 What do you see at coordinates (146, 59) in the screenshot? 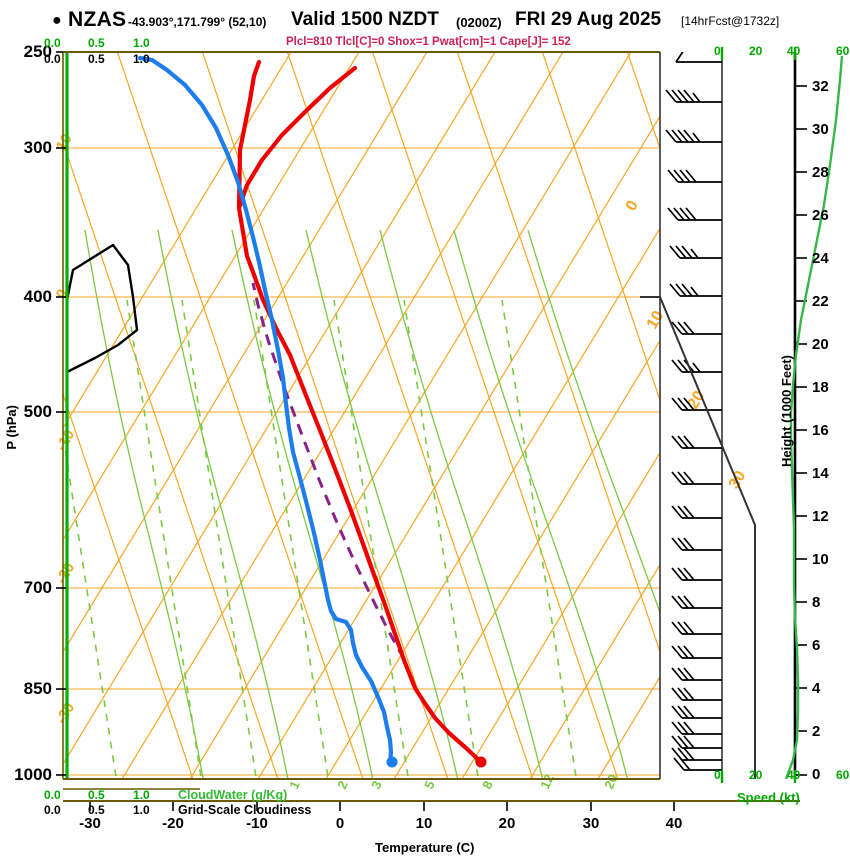
I see `dewpoint-curve-upper` at bounding box center [146, 59].